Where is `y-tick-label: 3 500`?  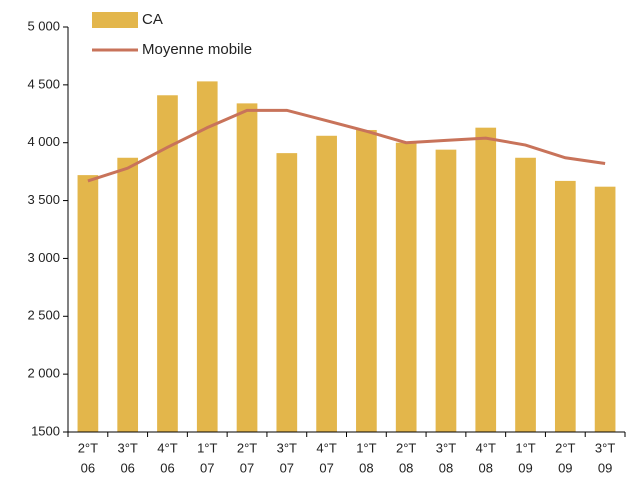
y-tick-label: 3 500 is located at coordinates (43, 199).